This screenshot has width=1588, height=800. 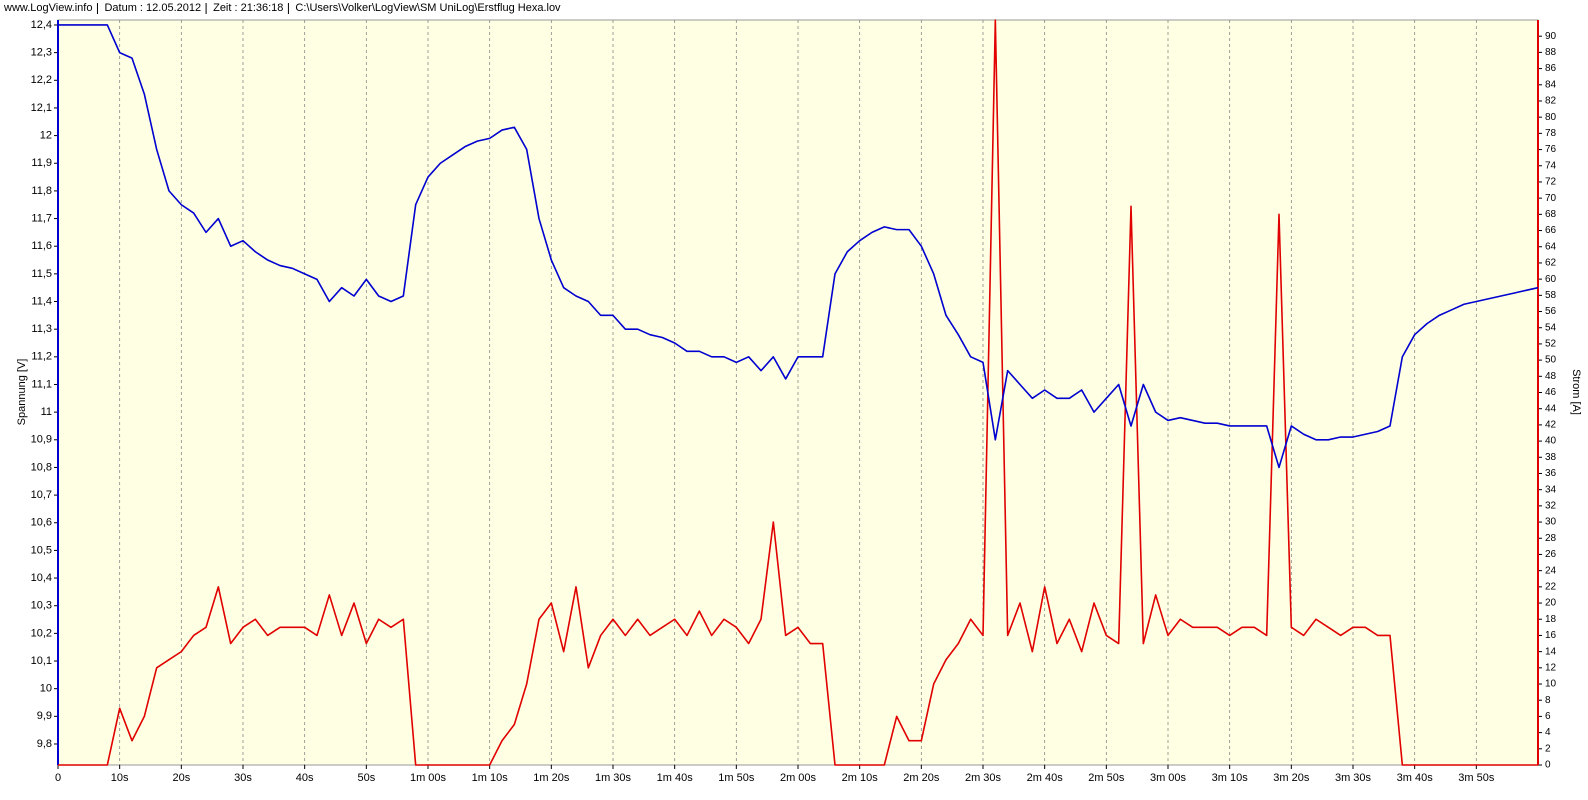 What do you see at coordinates (41, 661) in the screenshot?
I see `y-tick-label: 10,1` at bounding box center [41, 661].